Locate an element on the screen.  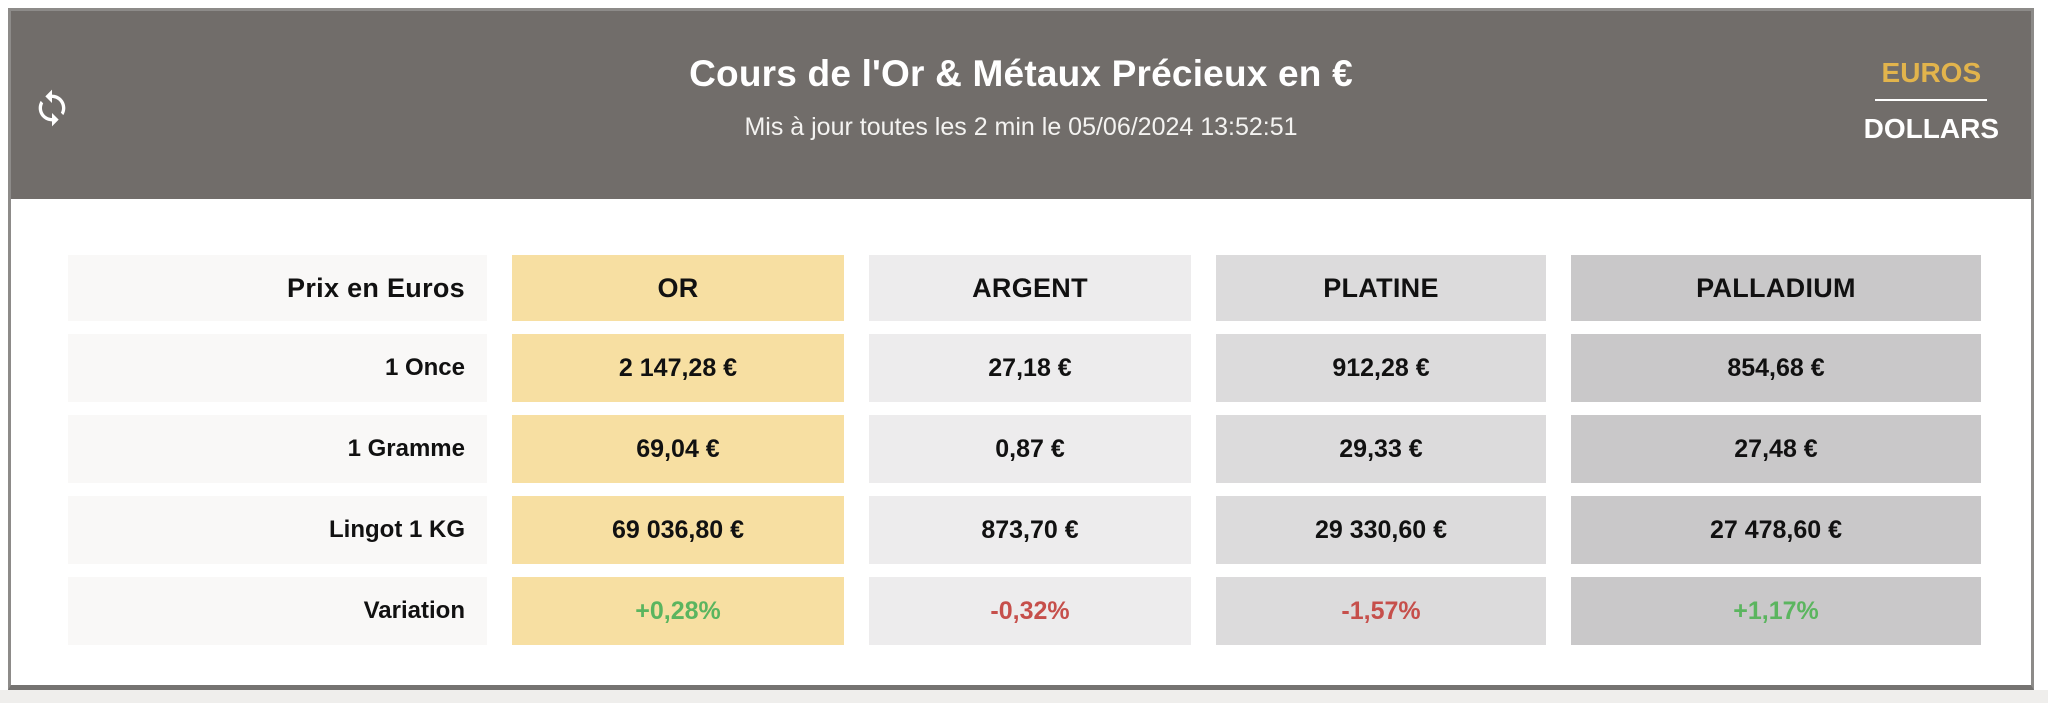
variation-cell-or: +0,28% is located at coordinates (678, 611).